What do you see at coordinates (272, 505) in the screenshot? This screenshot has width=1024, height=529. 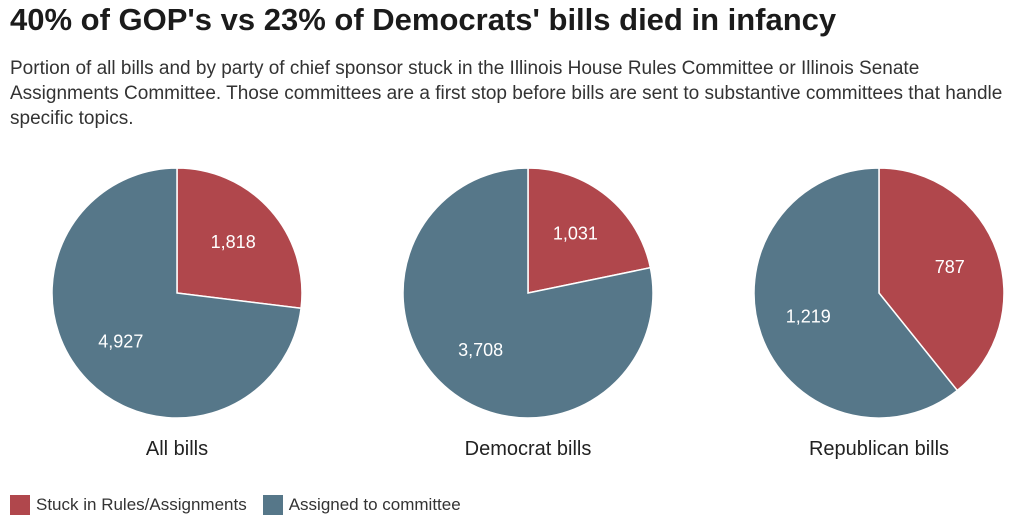 I see `legend-swatch-assigned` at bounding box center [272, 505].